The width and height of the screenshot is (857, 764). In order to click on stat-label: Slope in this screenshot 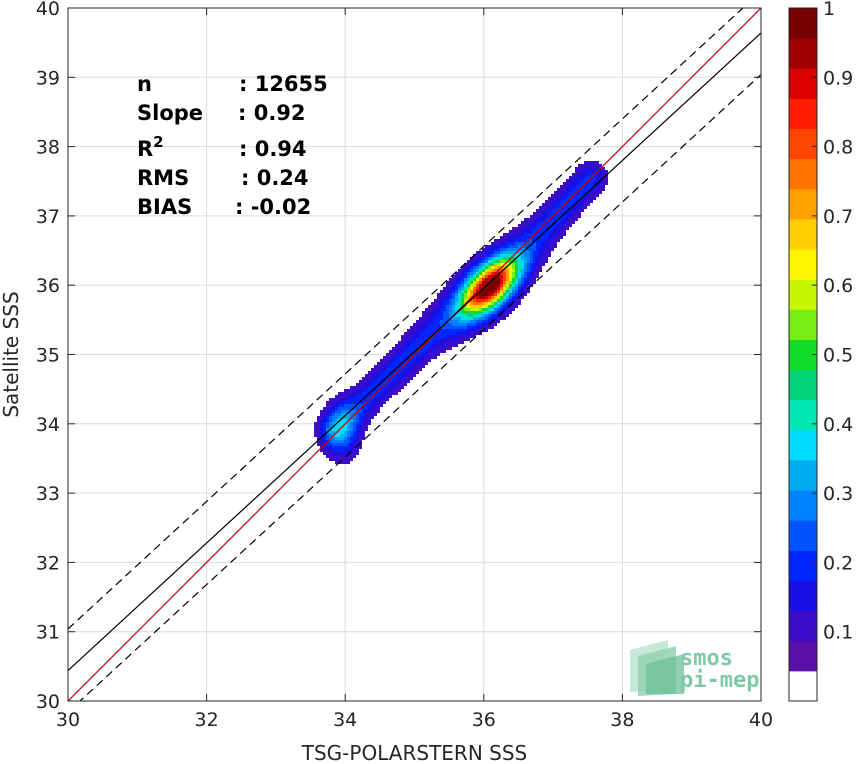, I will do `click(170, 113)`.